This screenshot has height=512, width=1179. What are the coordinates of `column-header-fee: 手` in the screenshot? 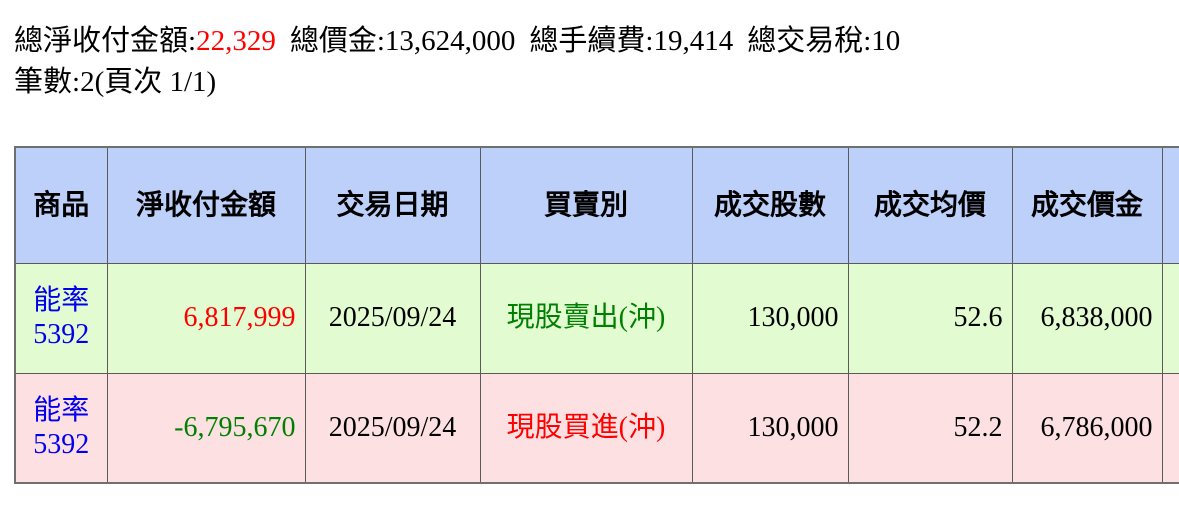 It's located at (1170, 205).